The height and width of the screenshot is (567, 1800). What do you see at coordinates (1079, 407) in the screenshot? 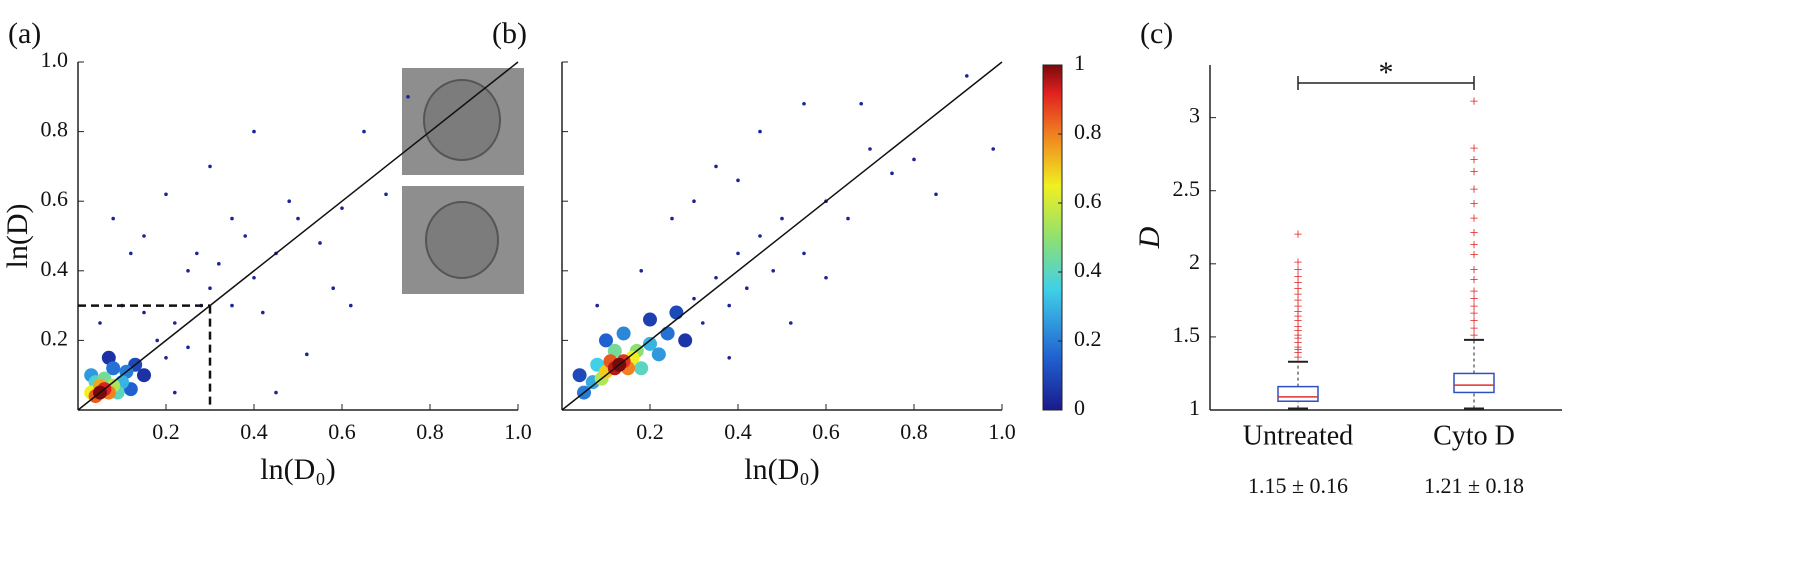
I see `colorbar-tick-label: 0` at bounding box center [1079, 407].